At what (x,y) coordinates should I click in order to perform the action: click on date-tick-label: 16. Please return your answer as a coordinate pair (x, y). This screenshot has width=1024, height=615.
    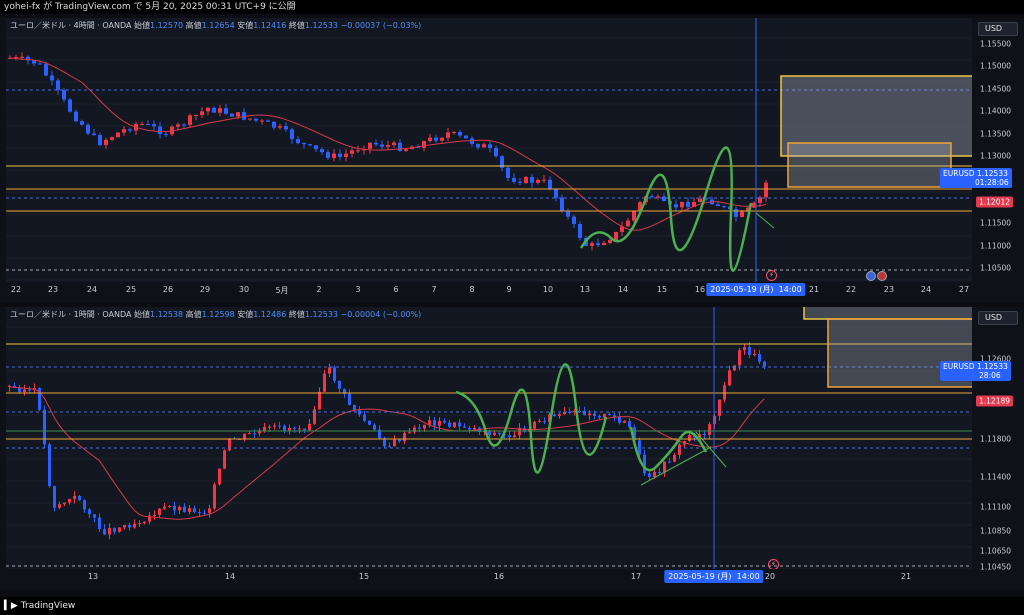
    Looking at the image, I should click on (499, 576).